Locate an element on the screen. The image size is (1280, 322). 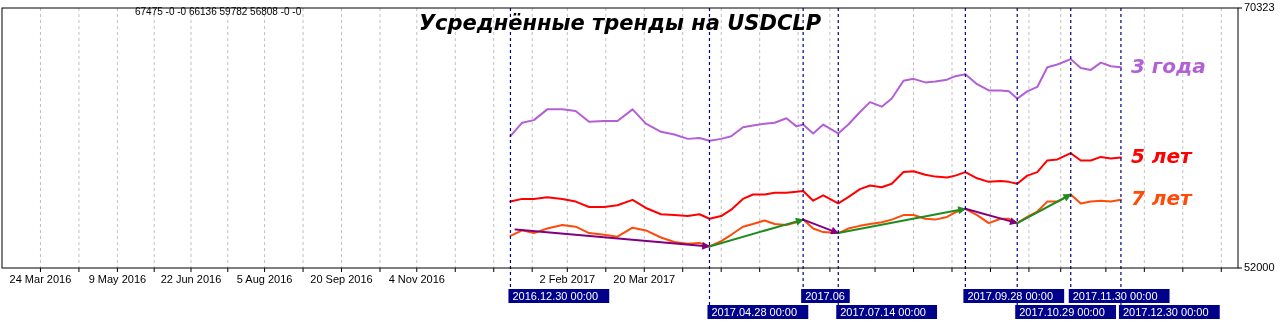
x-tick-label: 20 Mar 2017 is located at coordinates (644, 279).